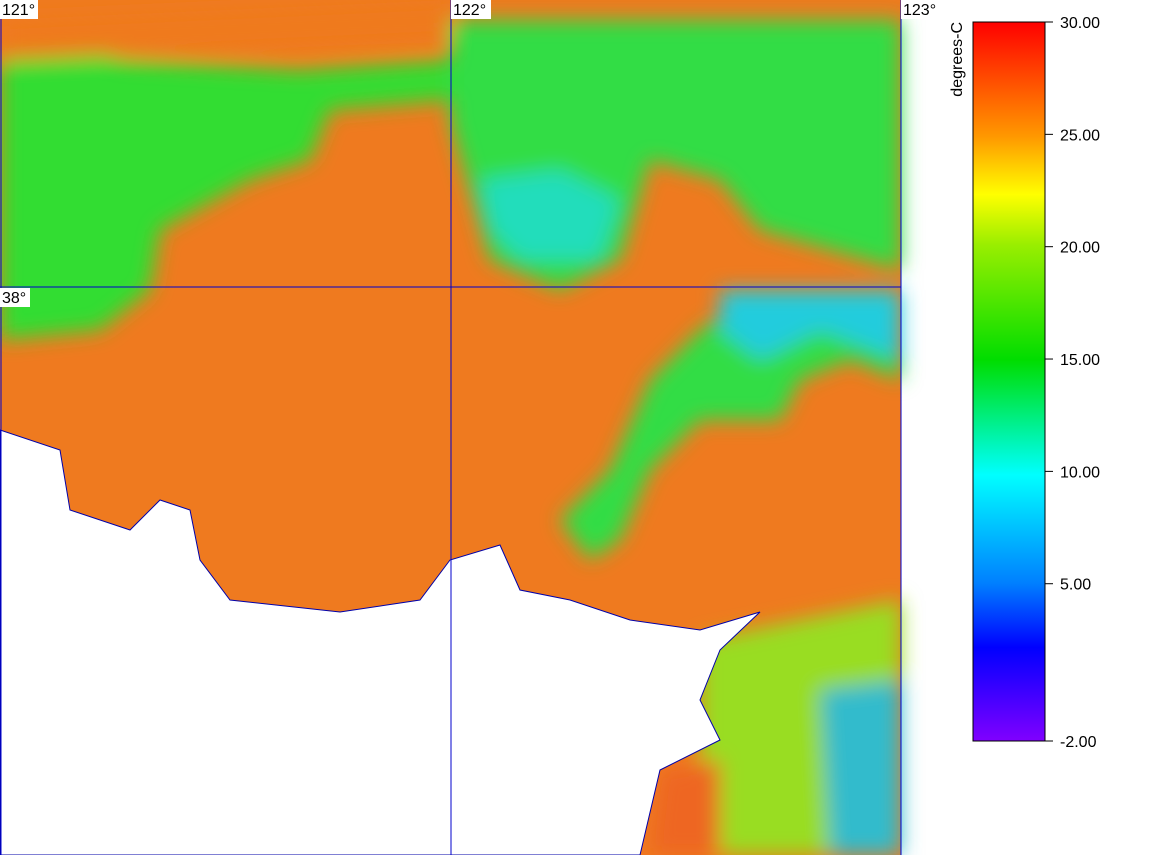  What do you see at coordinates (1075, 585) in the screenshot?
I see `colorbar-tick-label: 5.00` at bounding box center [1075, 585].